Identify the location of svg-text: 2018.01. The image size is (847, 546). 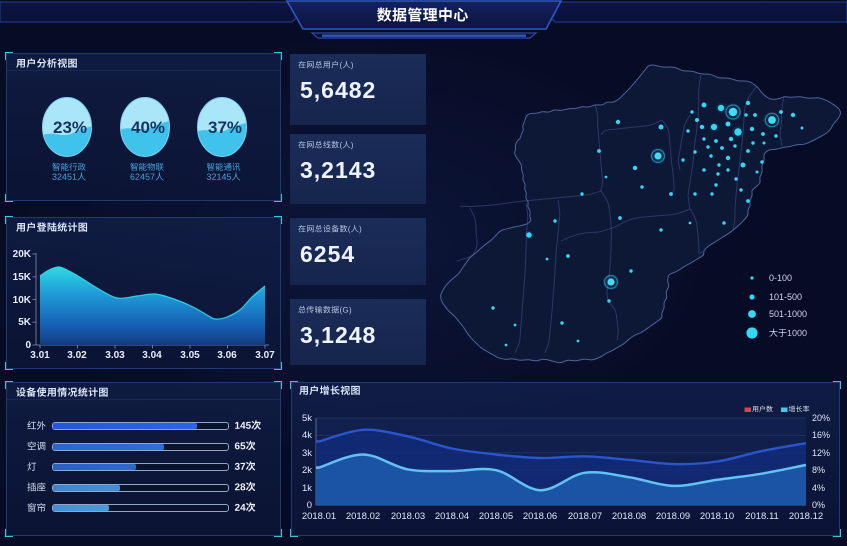
(319, 516).